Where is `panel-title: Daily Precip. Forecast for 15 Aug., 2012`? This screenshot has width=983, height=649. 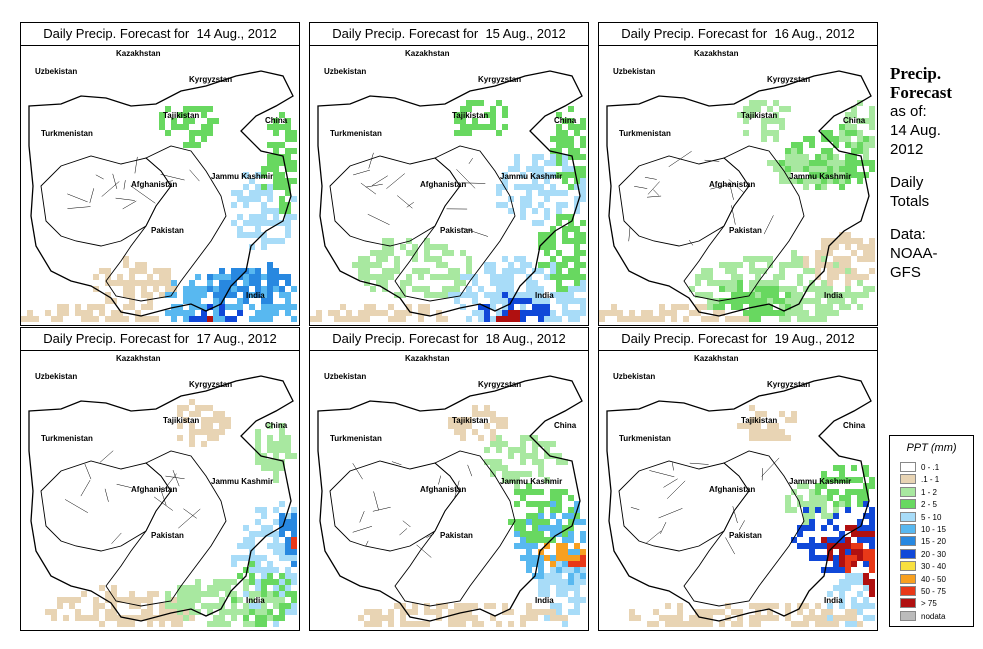 panel-title: Daily Precip. Forecast for 15 Aug., 2012 is located at coordinates (449, 34).